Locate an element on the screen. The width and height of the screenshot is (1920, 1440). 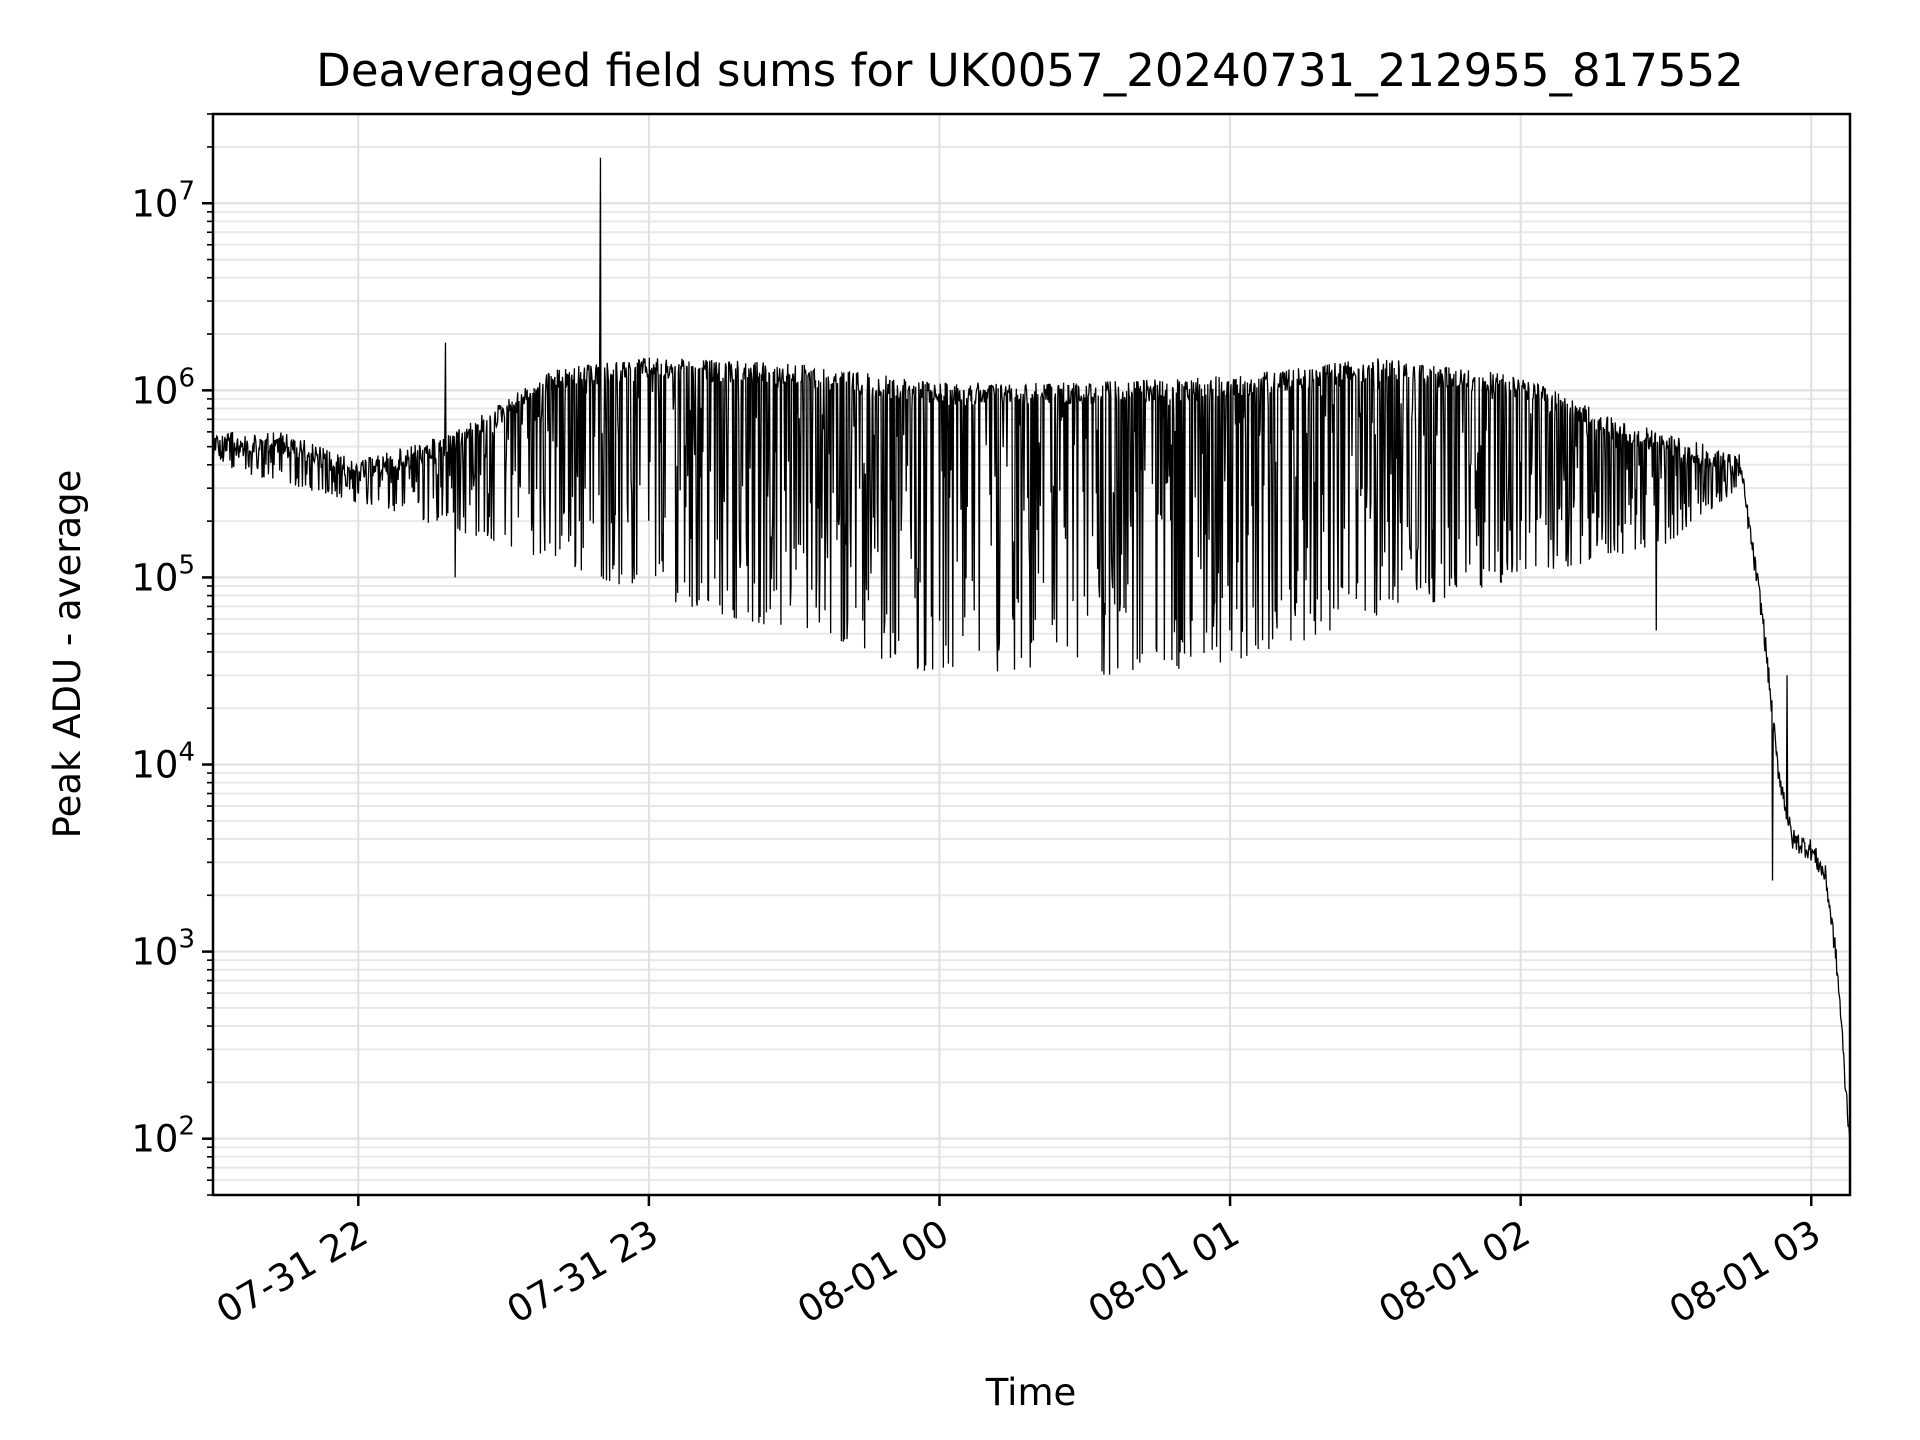
x-tick-label: 08-01 03 is located at coordinates (1745, 1272).